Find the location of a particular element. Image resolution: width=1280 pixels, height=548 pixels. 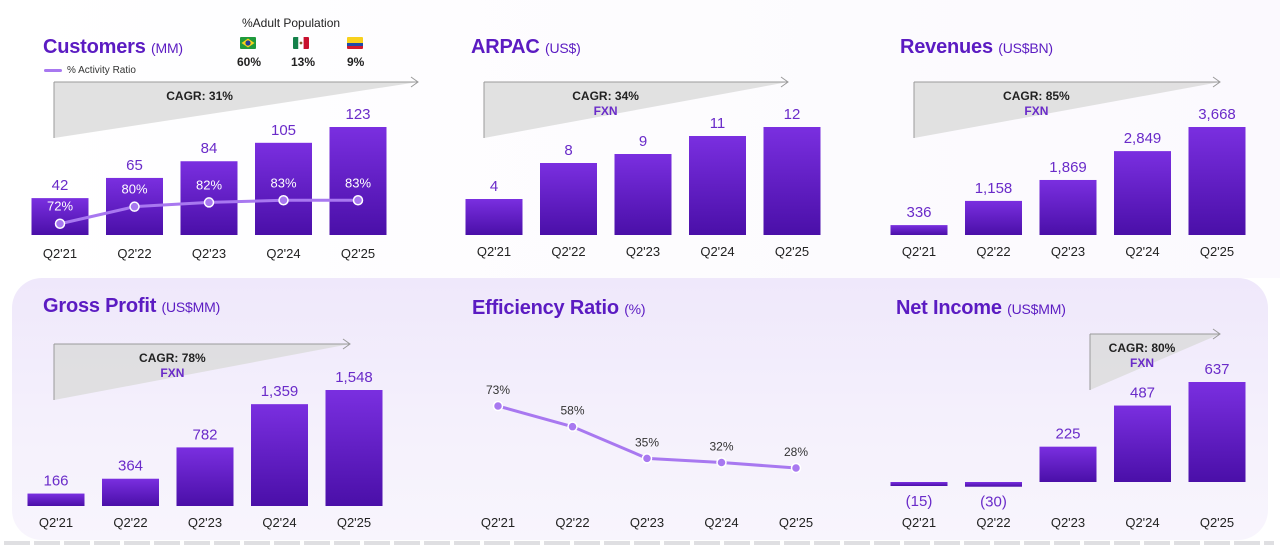

bar-value-label: 1,158 is located at coordinates (994, 188).